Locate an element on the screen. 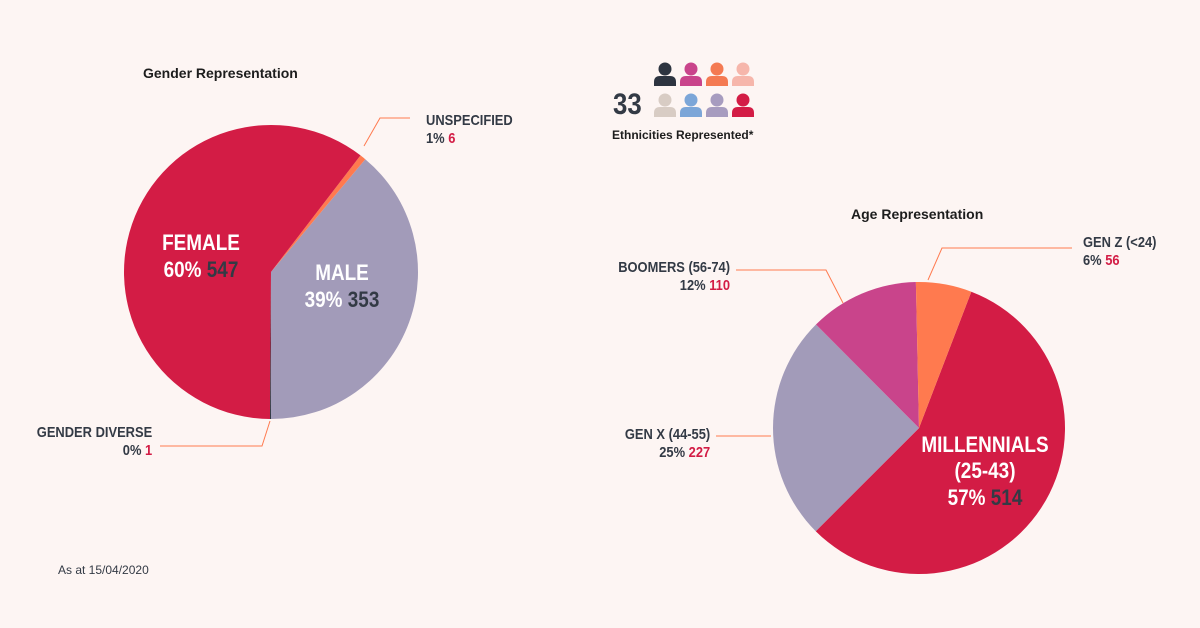  gender-diverse-name: GENDER DIVERSE is located at coordinates (94, 432).